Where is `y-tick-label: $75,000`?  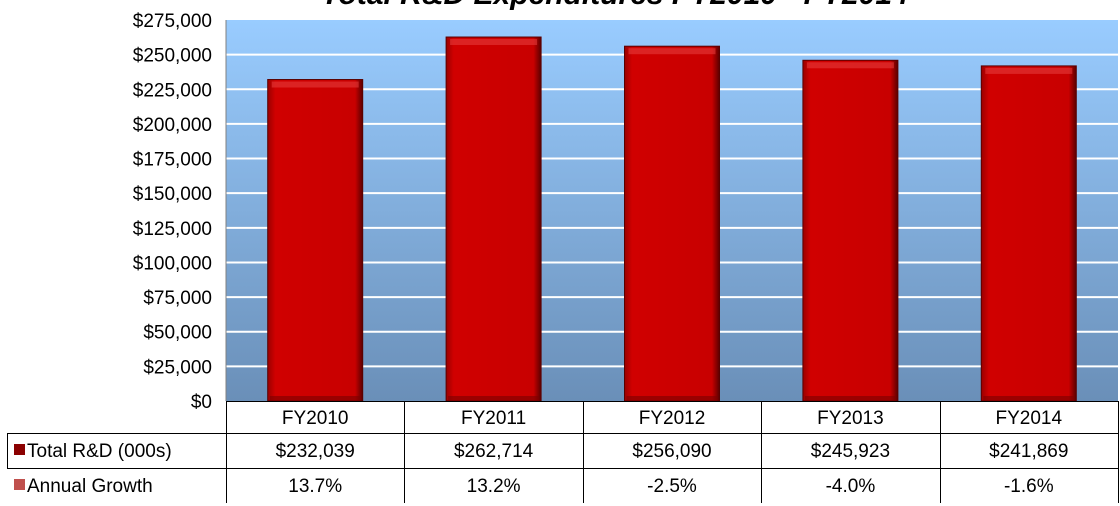 y-tick-label: $75,000 is located at coordinates (177, 298).